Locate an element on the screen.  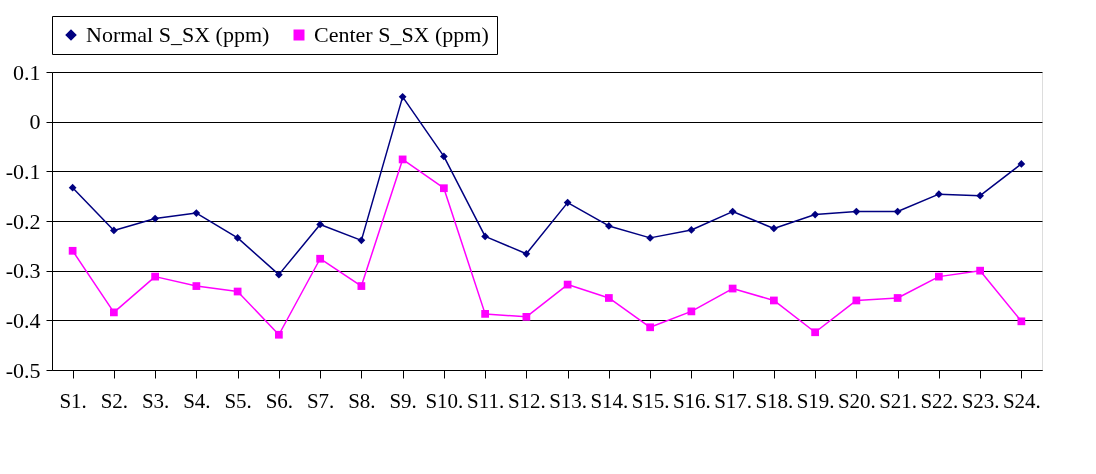
y-tick-label: 0 is located at coordinates (35, 122).